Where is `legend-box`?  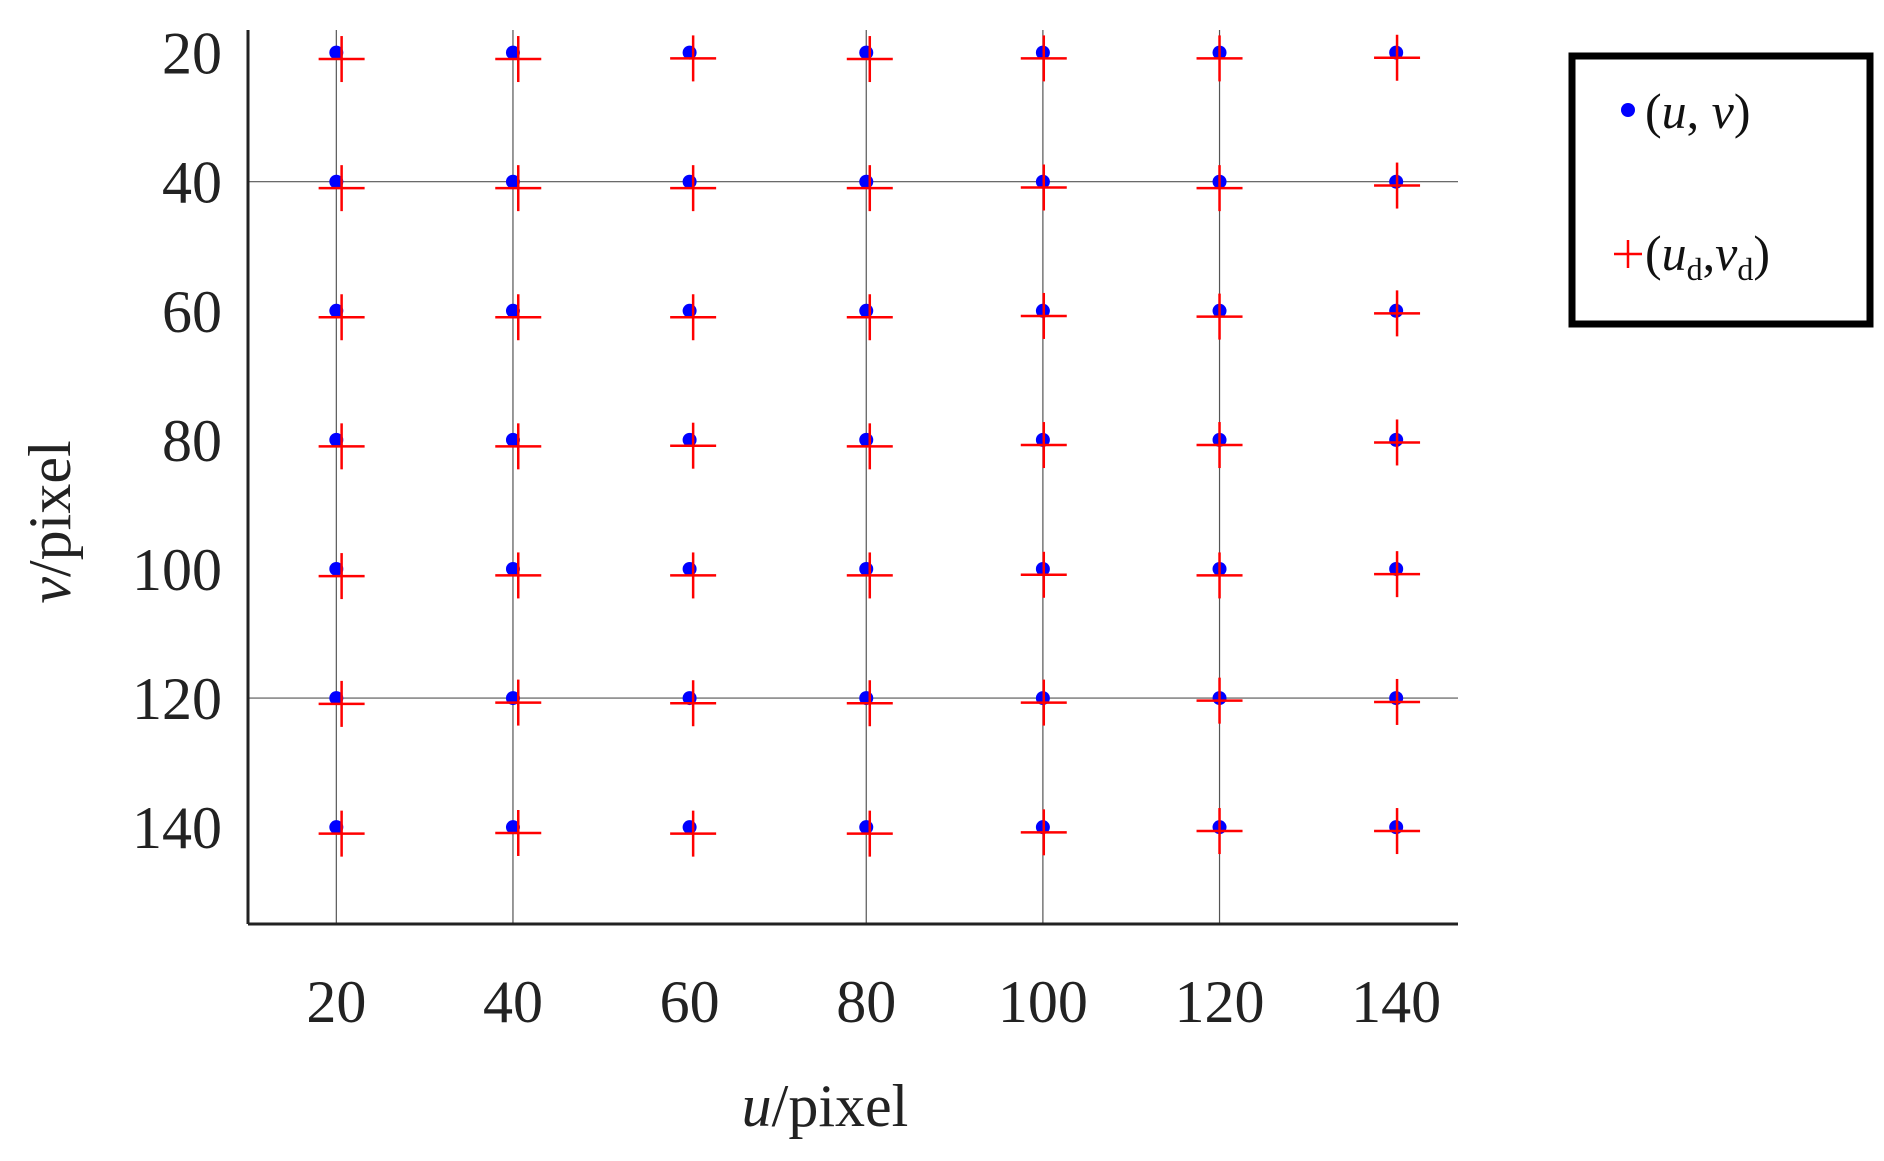
legend-box is located at coordinates (1721, 190).